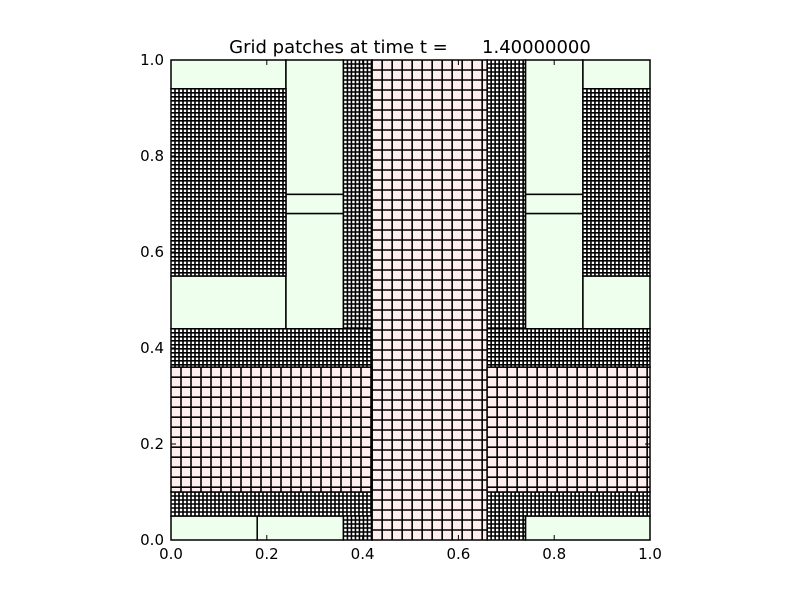 The height and width of the screenshot is (604, 800). Describe the element at coordinates (152, 444) in the screenshot. I see `y-tick-label: 0.2` at that location.